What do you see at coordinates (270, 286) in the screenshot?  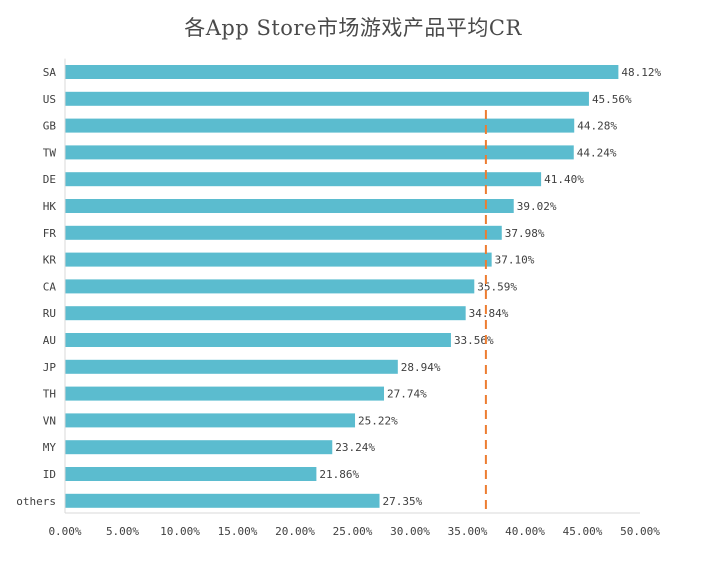 I see `bar-ca` at bounding box center [270, 286].